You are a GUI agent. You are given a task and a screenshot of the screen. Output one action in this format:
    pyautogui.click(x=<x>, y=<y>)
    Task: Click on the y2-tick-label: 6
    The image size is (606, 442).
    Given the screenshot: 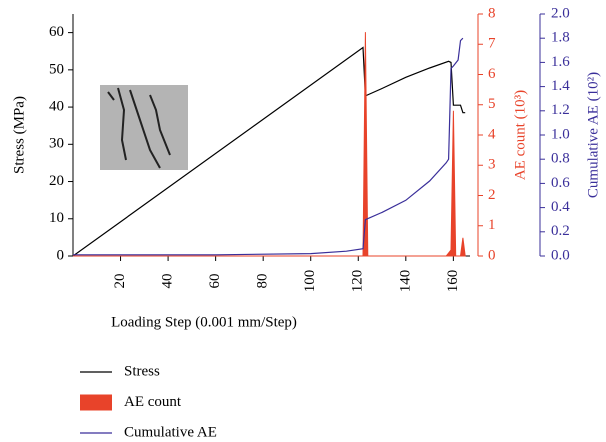 What is the action you would take?
    pyautogui.click(x=492, y=74)
    